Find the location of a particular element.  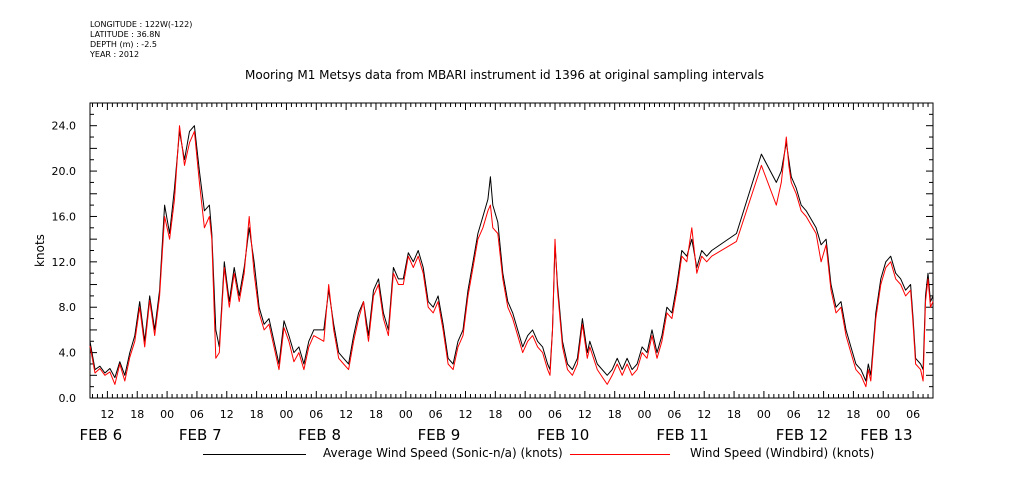

latitude-label: LATITUDE : 36.8N is located at coordinates (125, 34).